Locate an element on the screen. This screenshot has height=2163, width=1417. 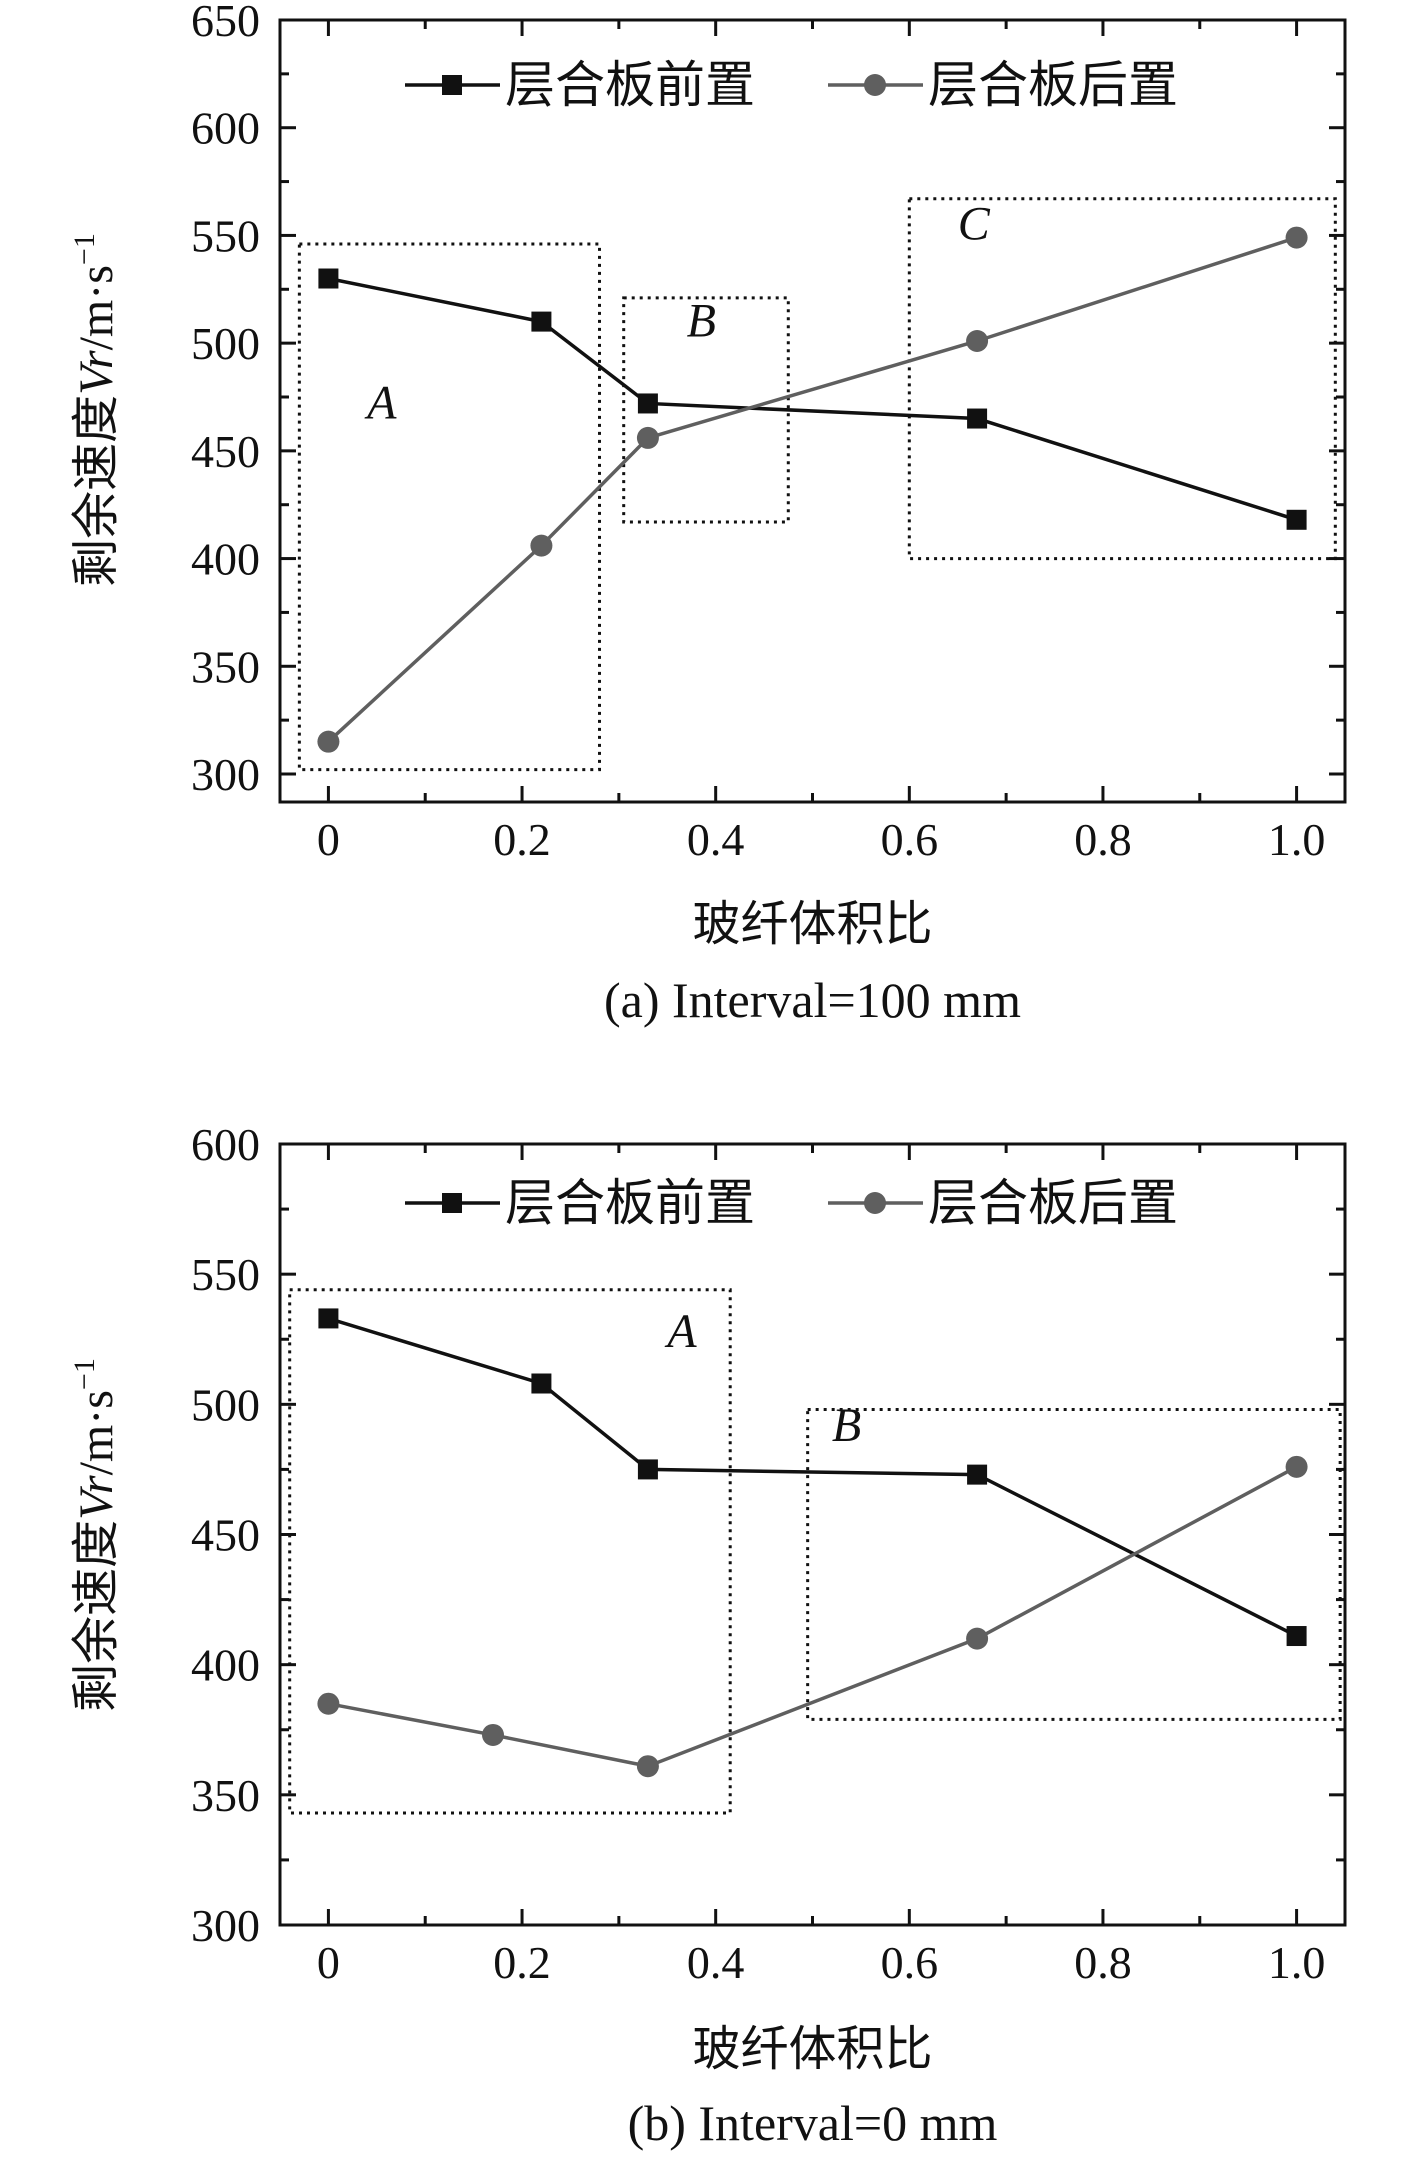
region-label-c: C is located at coordinates (974, 224).